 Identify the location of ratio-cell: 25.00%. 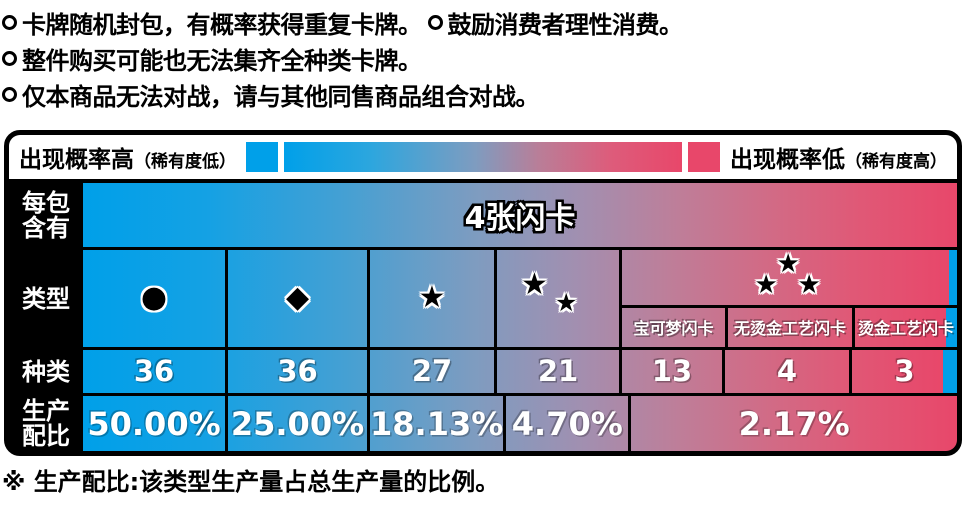
(296, 423).